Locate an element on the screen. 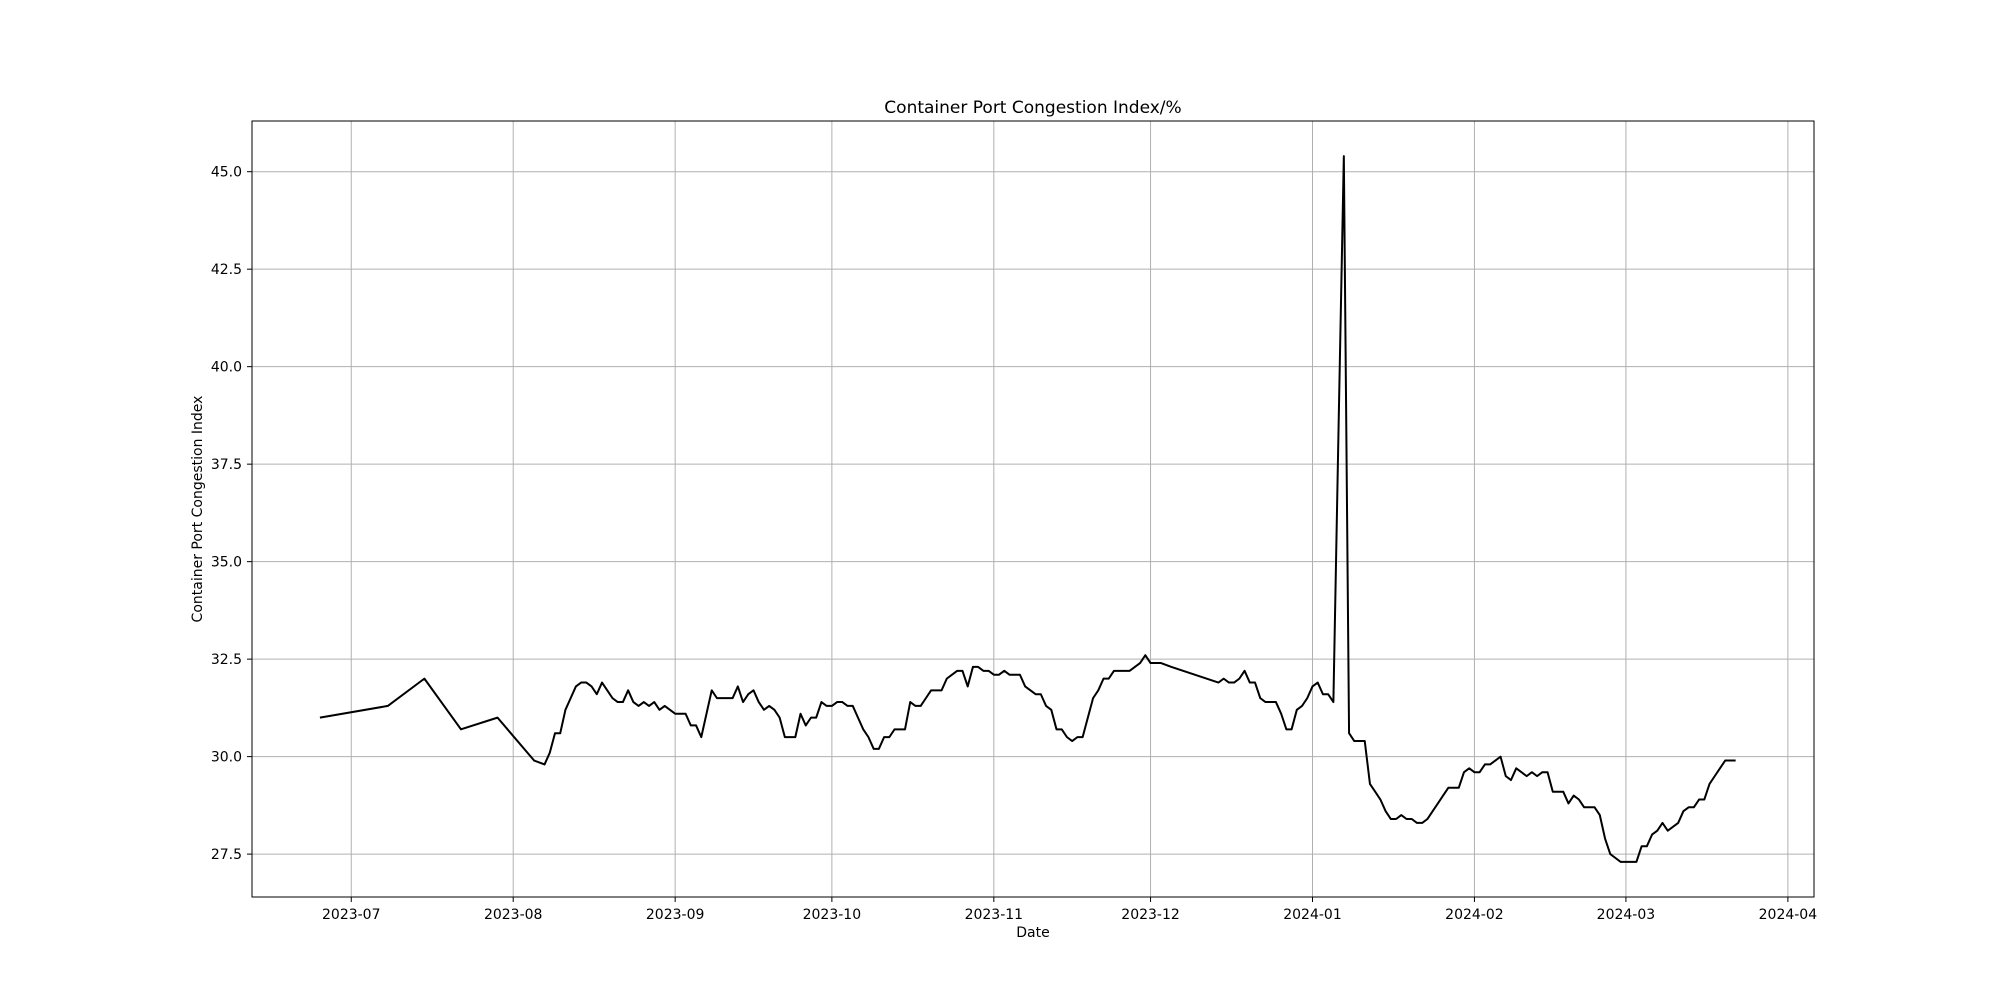 The image size is (2000, 1000). chart-title: Container Port Congestion Index/% is located at coordinates (1032, 108).